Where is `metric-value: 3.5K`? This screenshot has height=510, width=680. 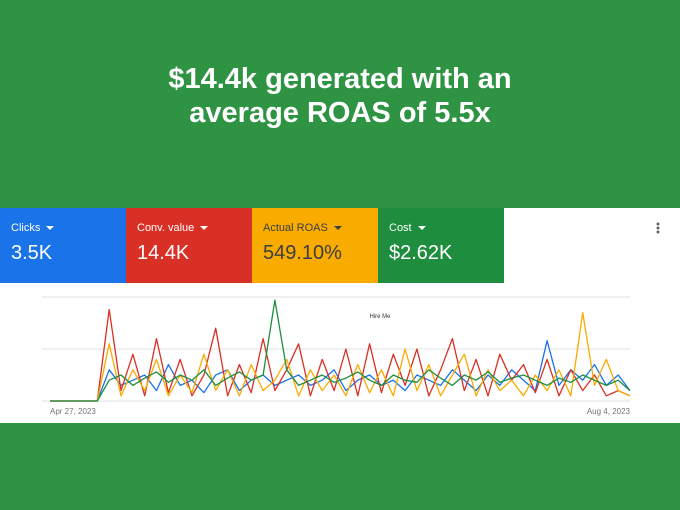
metric-value: 3.5K is located at coordinates (32, 253).